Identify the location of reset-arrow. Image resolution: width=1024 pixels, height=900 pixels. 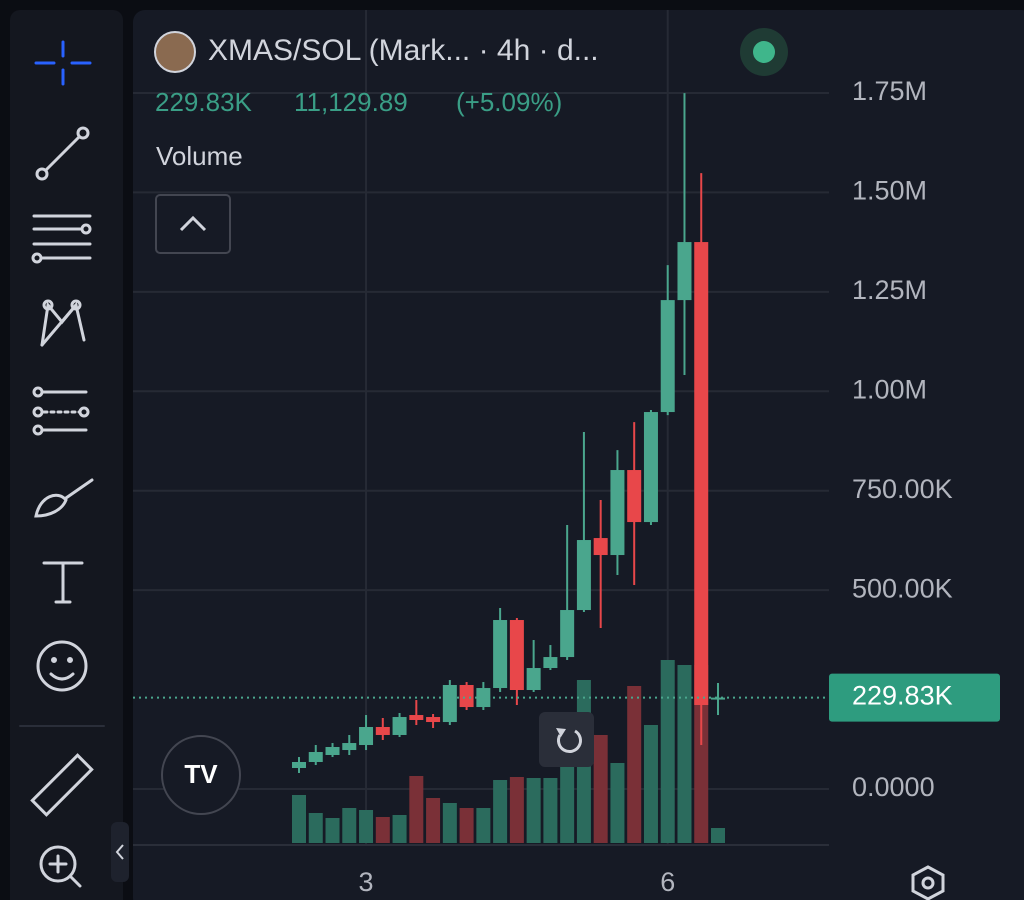
(561, 732).